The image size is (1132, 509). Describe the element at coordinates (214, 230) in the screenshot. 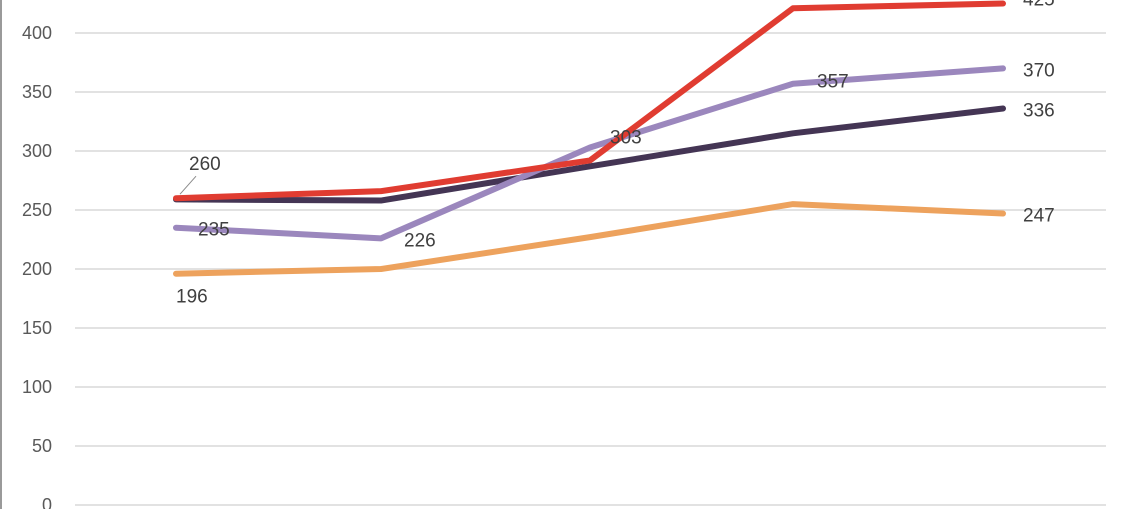

I see `data-label-s2-p1: 235` at that location.